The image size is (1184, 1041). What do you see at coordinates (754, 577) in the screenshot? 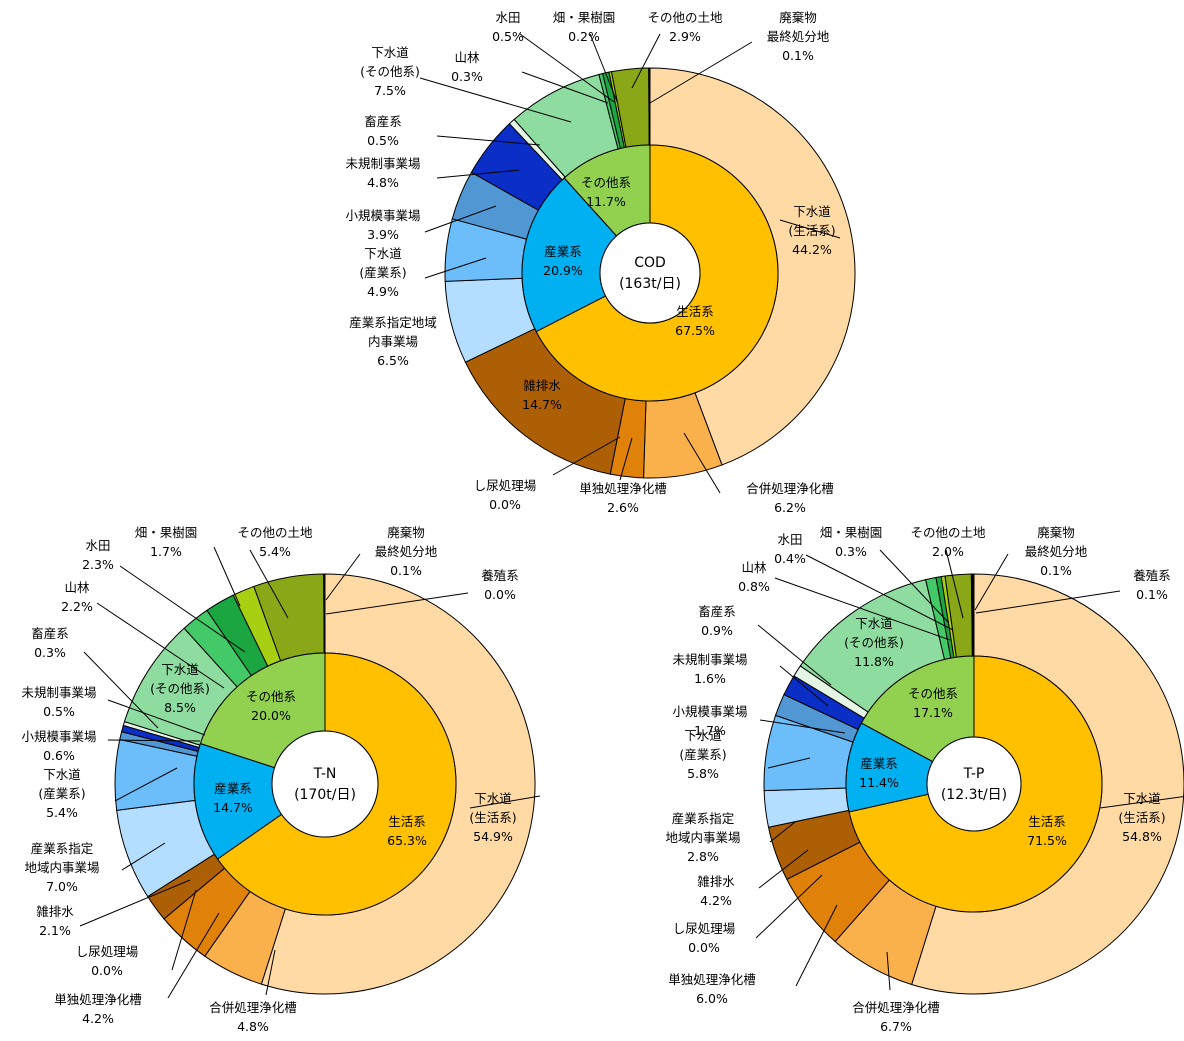
I see `outer-label-11: 山林 0.8%` at bounding box center [754, 577].